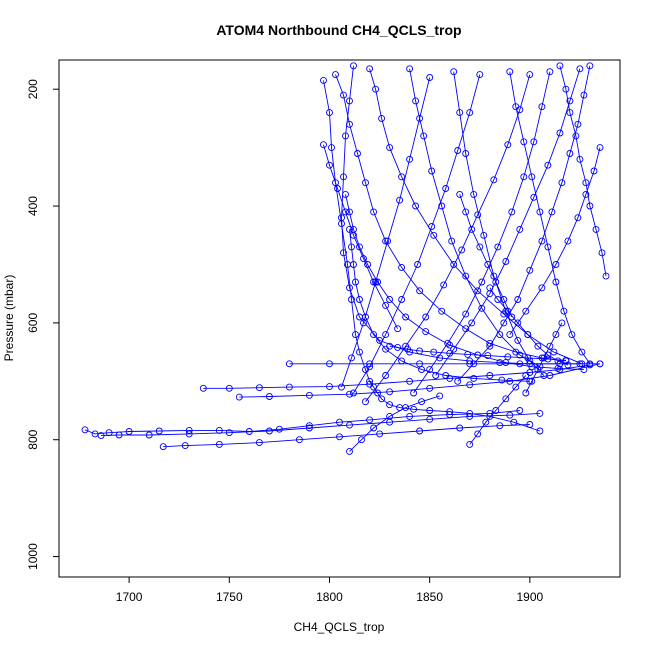  What do you see at coordinates (338, 30) in the screenshot?
I see `chart-title: ATOM4 Northbound CH4_QCLS_trop` at bounding box center [338, 30].